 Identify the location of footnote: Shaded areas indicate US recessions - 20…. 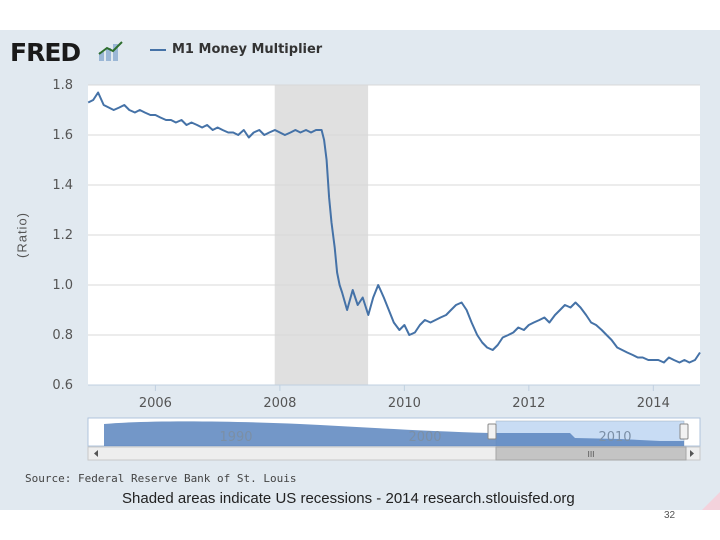
(348, 498).